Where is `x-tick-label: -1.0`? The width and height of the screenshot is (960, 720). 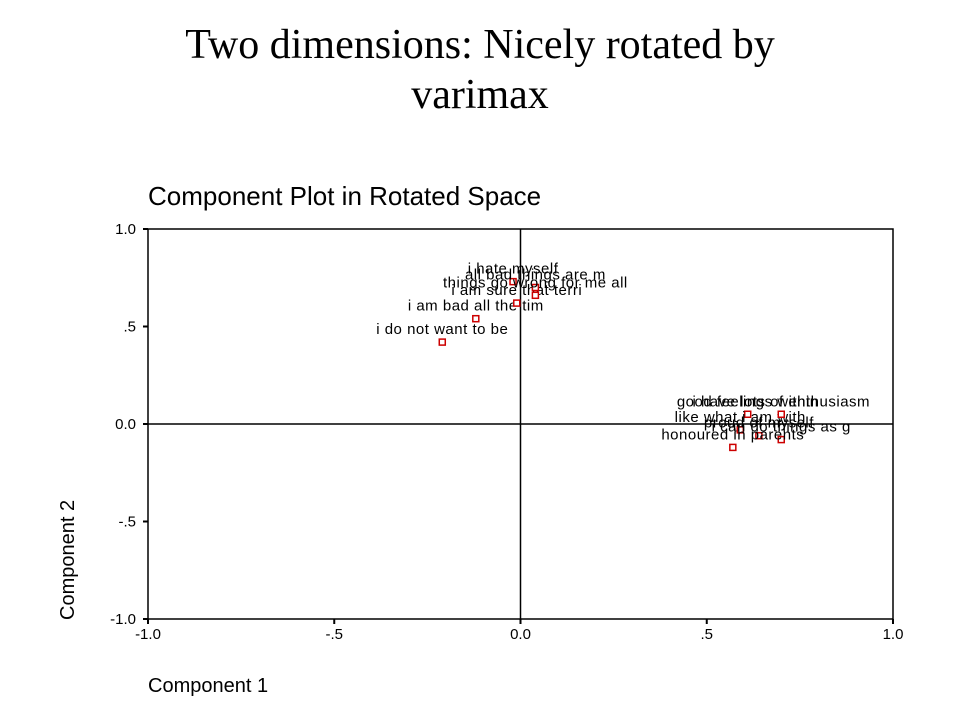
x-tick-label: -1.0 is located at coordinates (148, 634).